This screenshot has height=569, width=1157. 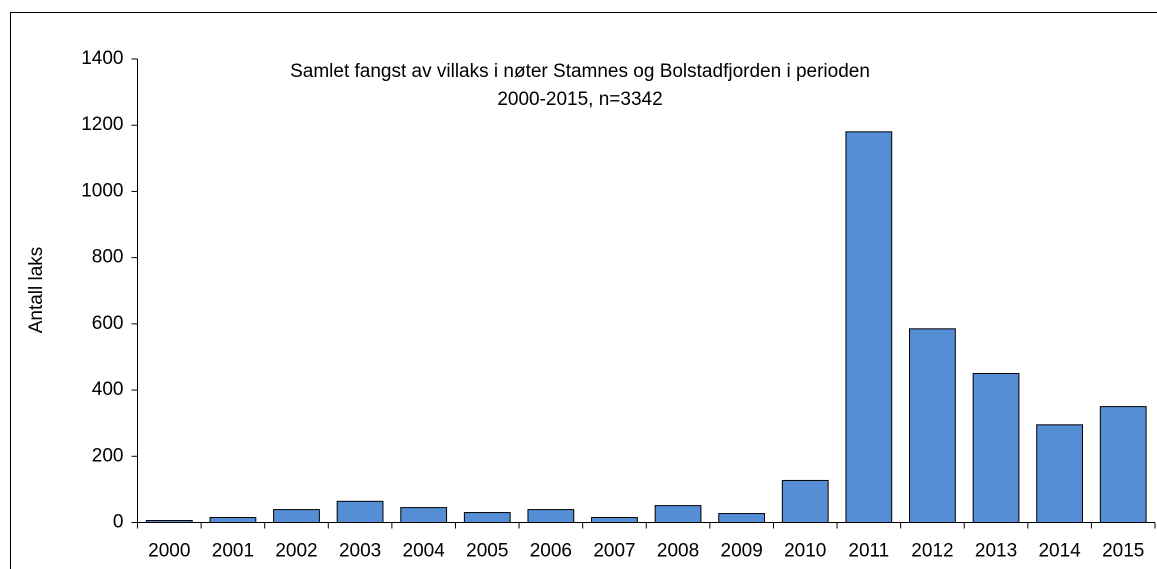 I want to click on y-tick-label: 0, so click(x=118, y=522).